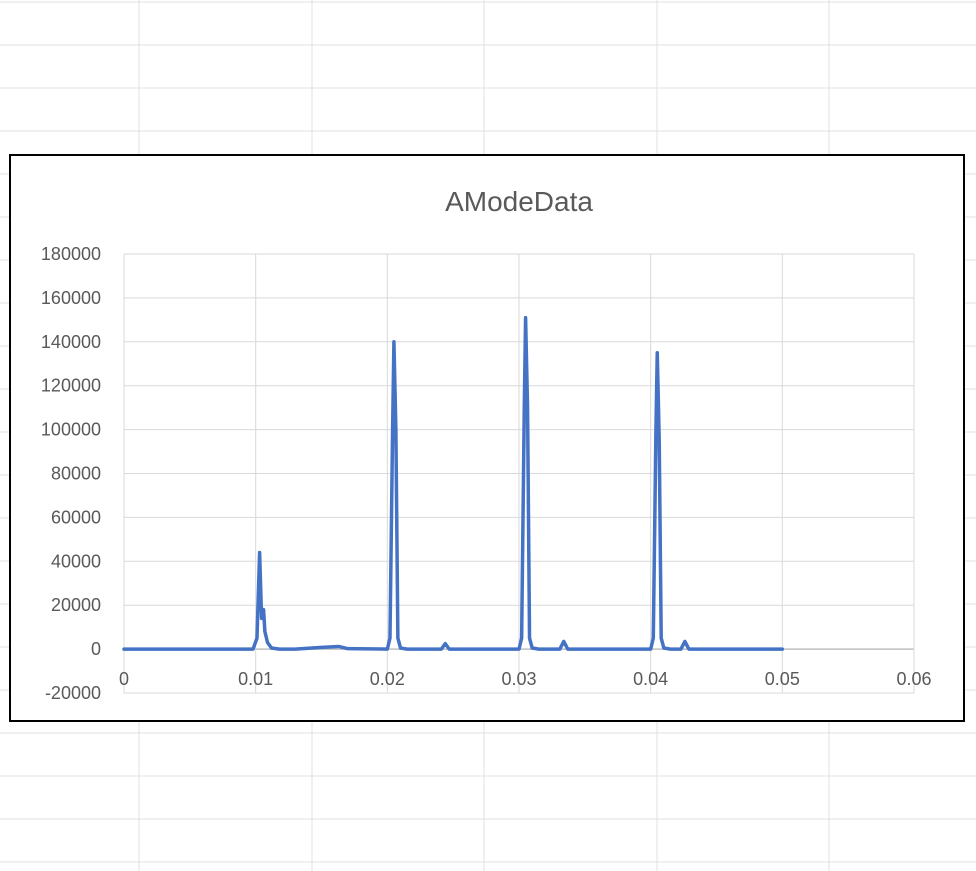 This screenshot has width=976, height=871. I want to click on y-tick-label: 80000, so click(76, 474).